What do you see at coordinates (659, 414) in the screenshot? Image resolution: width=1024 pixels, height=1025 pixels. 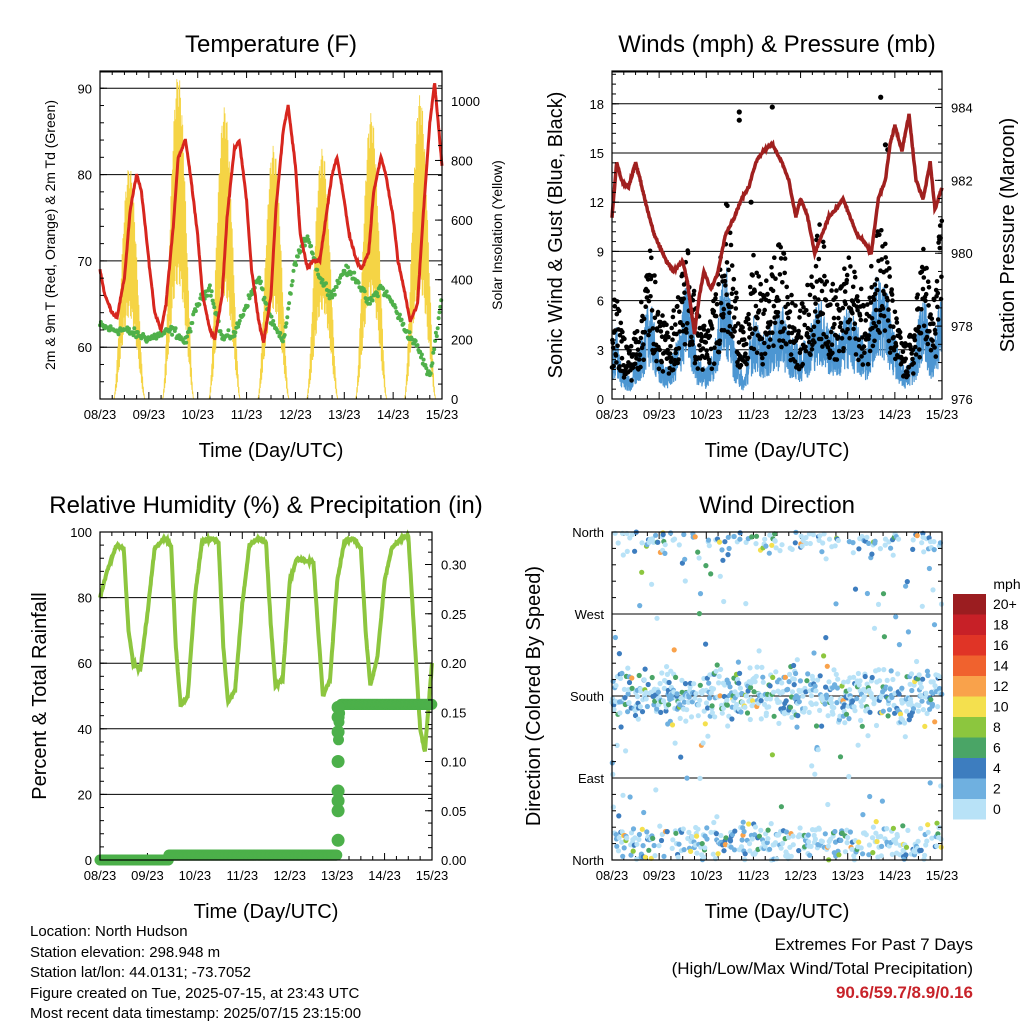 I see `x-tick-label: 09/23` at bounding box center [659, 414].